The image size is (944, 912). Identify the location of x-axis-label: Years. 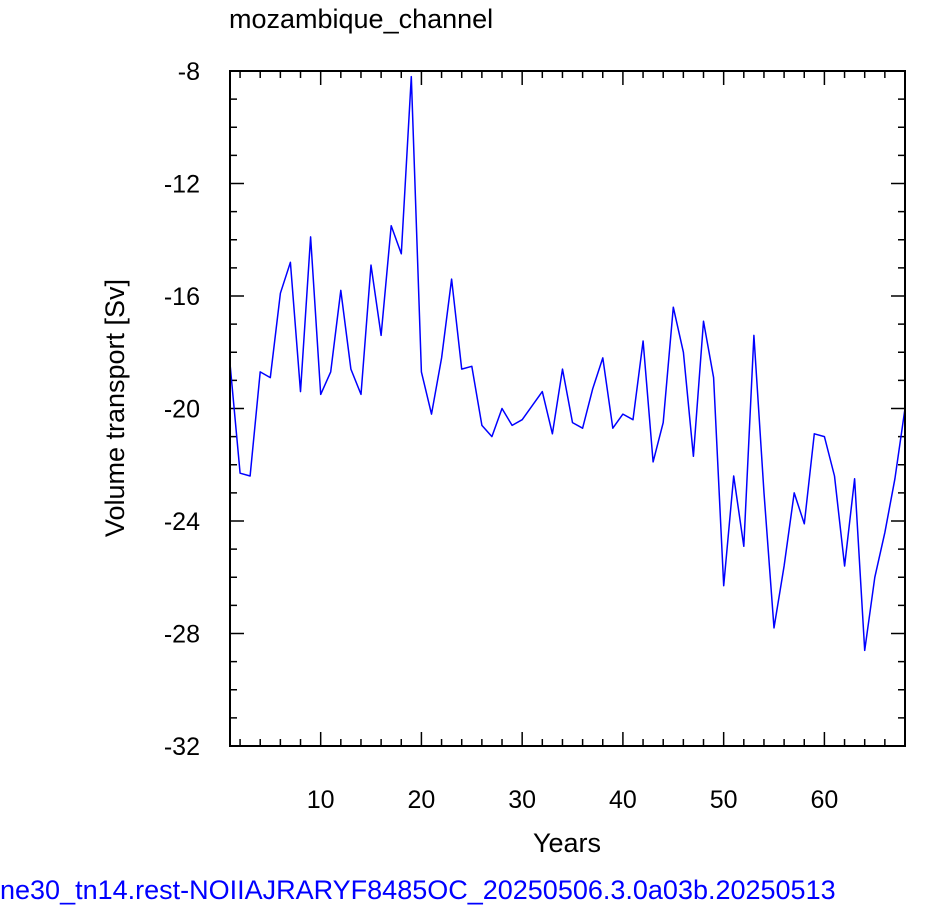
(567, 843).